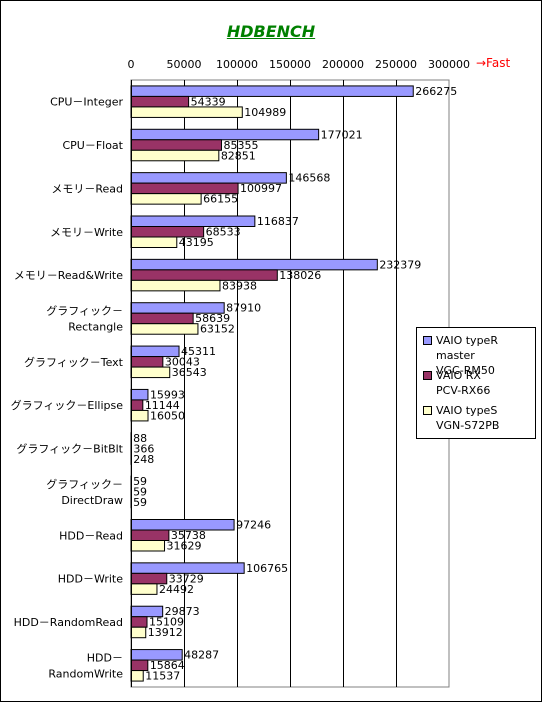 The height and width of the screenshot is (702, 542). I want to click on data-label: 13912, so click(165, 632).